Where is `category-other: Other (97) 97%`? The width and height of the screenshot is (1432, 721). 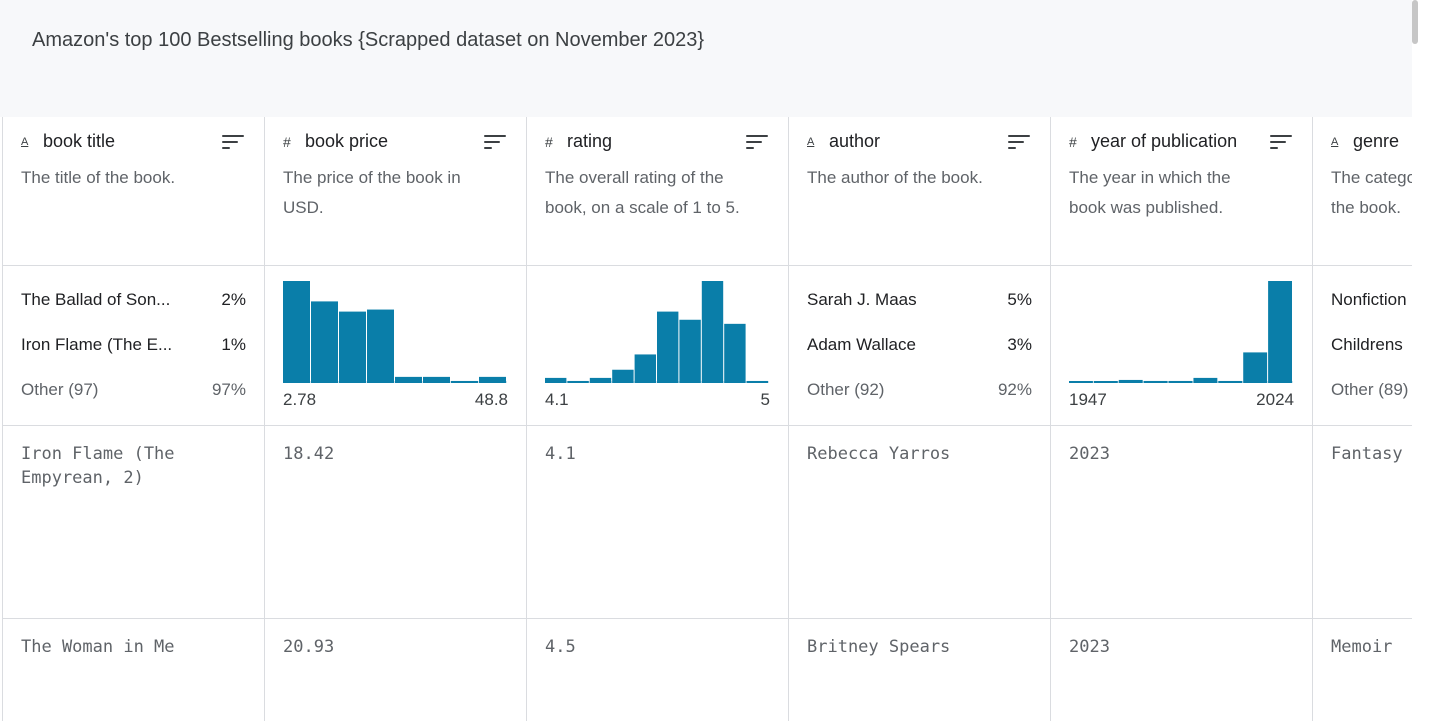 category-other: Other (97) 97% is located at coordinates (133, 391).